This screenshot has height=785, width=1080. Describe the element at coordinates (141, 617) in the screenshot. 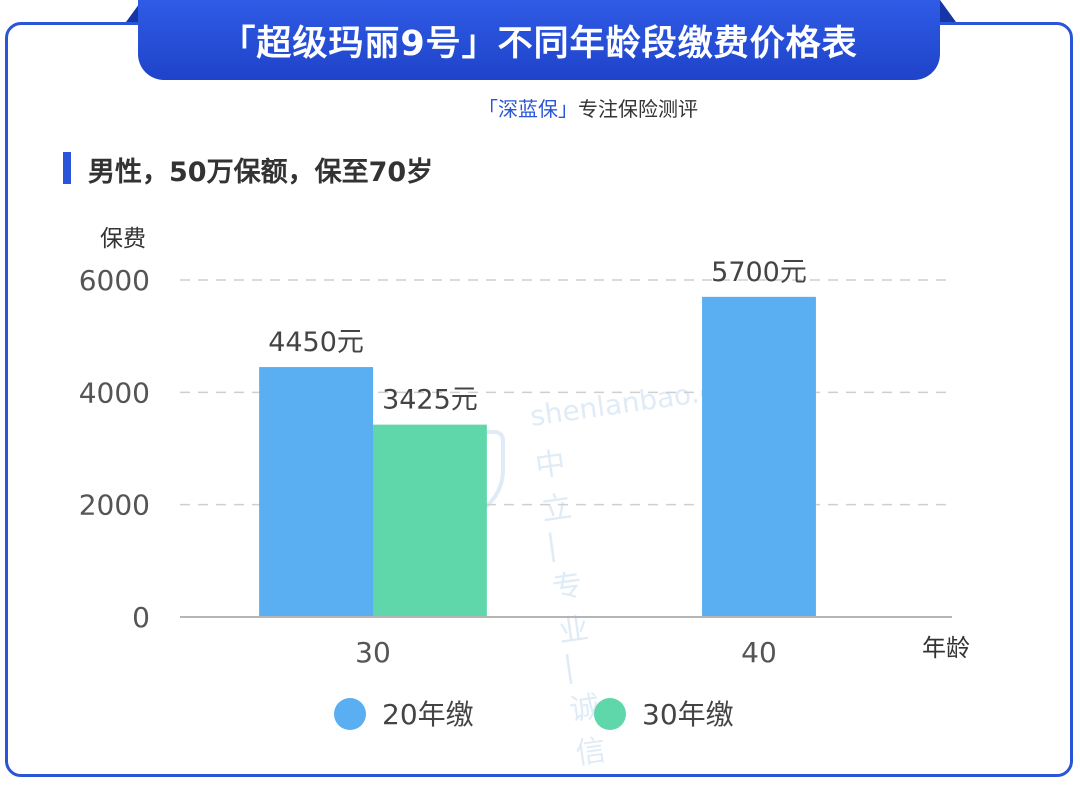

I see `y-tick-label: 0` at that location.